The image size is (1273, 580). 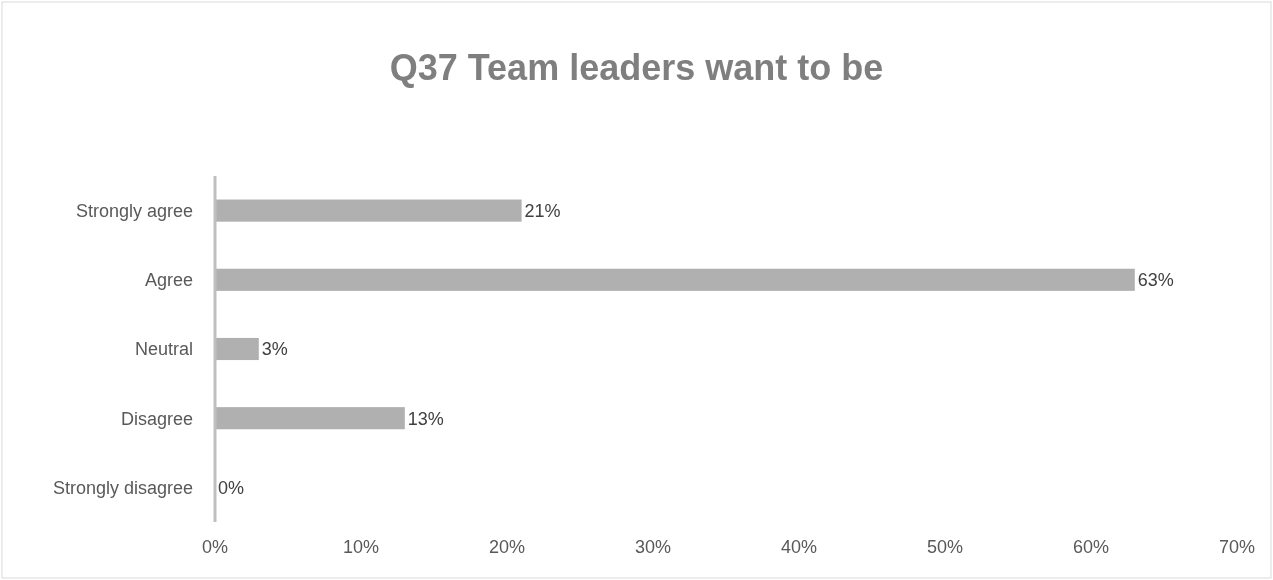 I want to click on y-tick-label: Disagree, so click(x=156, y=418).